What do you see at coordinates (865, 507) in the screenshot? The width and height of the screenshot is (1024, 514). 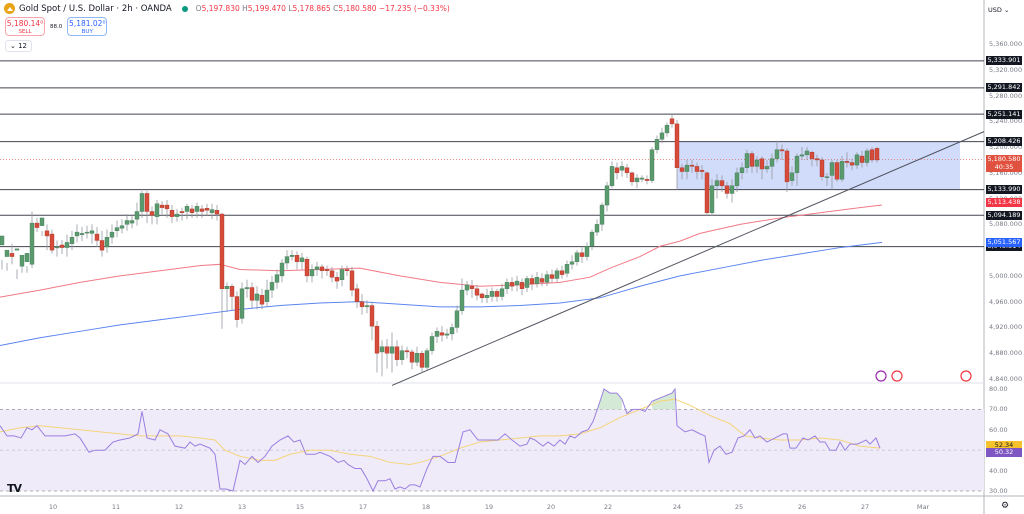 I see `time-tick: 27` at bounding box center [865, 507].